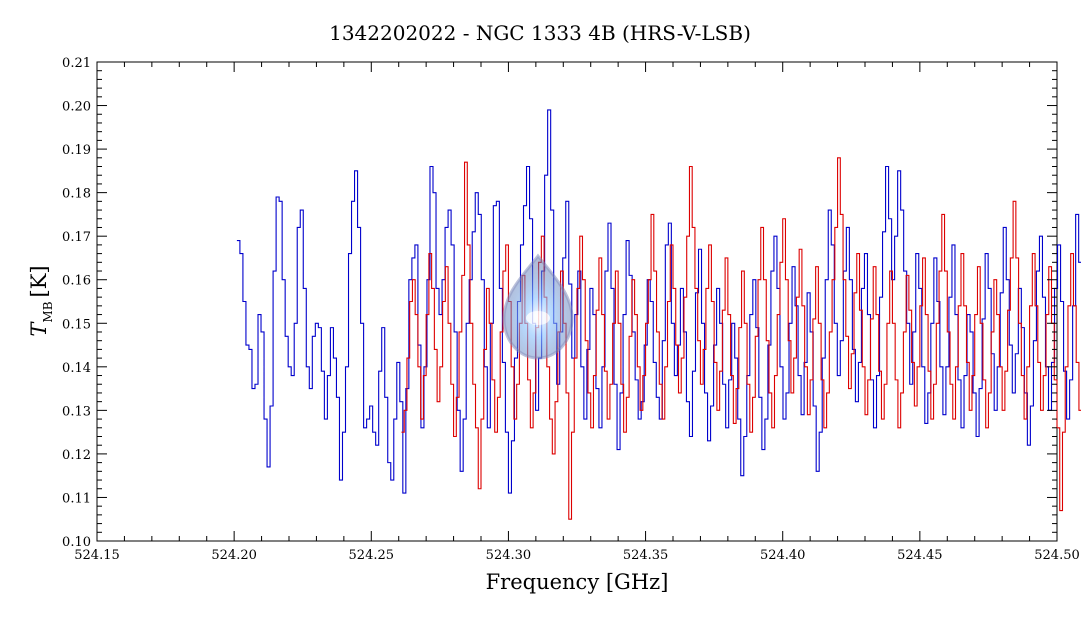 The width and height of the screenshot is (1081, 618). What do you see at coordinates (538, 306) in the screenshot?
I see `water-drop-icon` at bounding box center [538, 306].